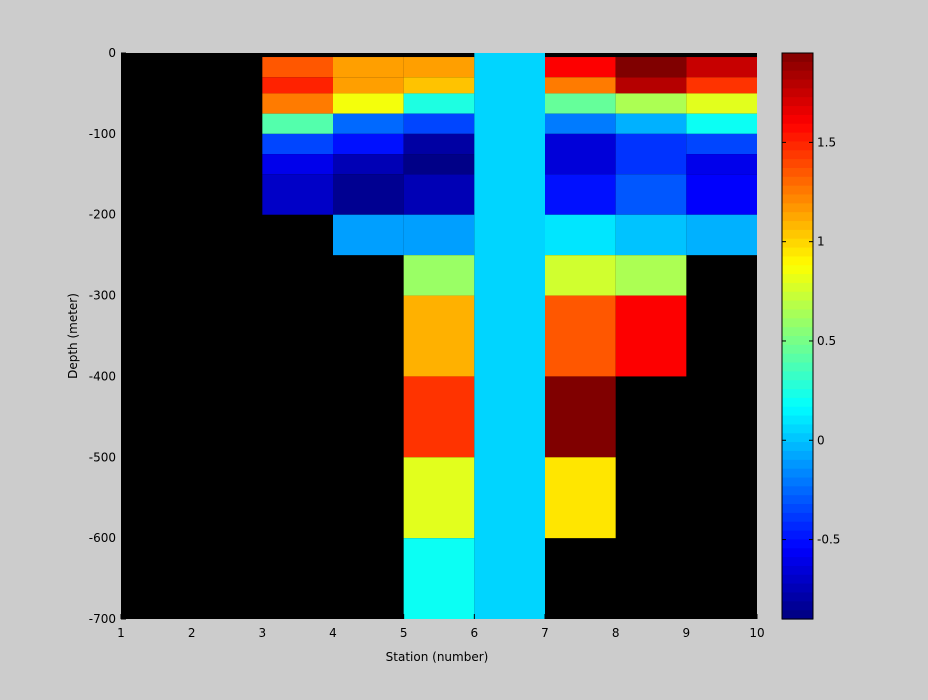 The width and height of the screenshot is (928, 700). Describe the element at coordinates (102, 538) in the screenshot. I see `y-tick-label: -600` at that location.